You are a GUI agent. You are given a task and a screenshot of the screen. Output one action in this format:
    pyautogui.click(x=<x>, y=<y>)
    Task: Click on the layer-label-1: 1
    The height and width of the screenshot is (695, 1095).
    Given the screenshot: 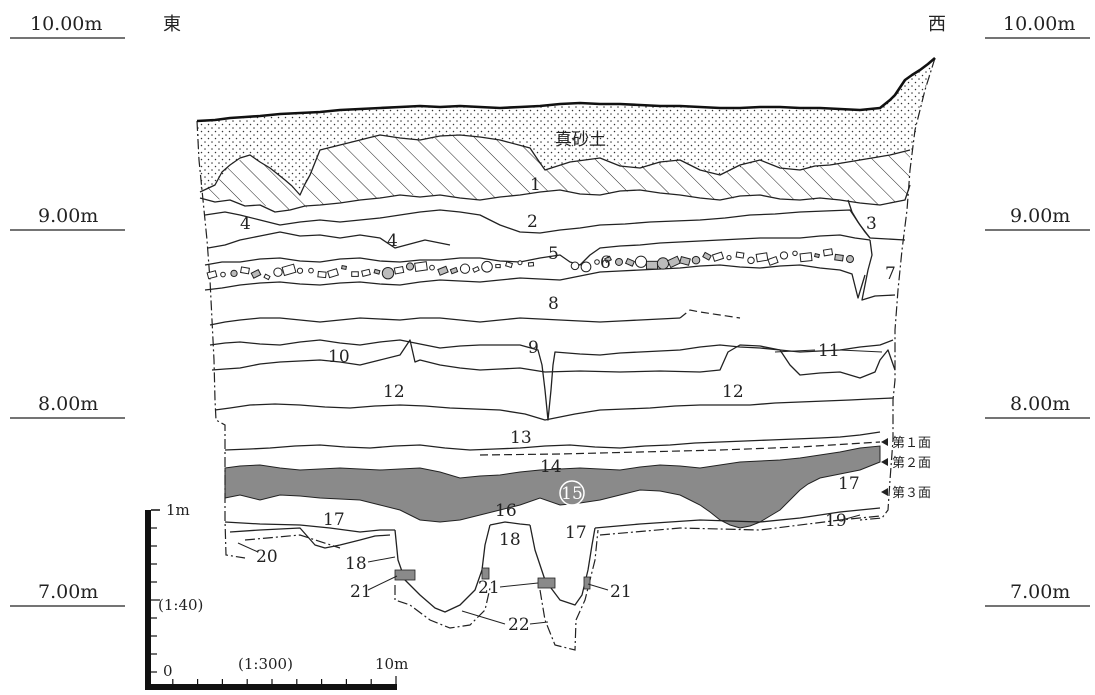 What is the action you would take?
    pyautogui.click(x=535, y=185)
    